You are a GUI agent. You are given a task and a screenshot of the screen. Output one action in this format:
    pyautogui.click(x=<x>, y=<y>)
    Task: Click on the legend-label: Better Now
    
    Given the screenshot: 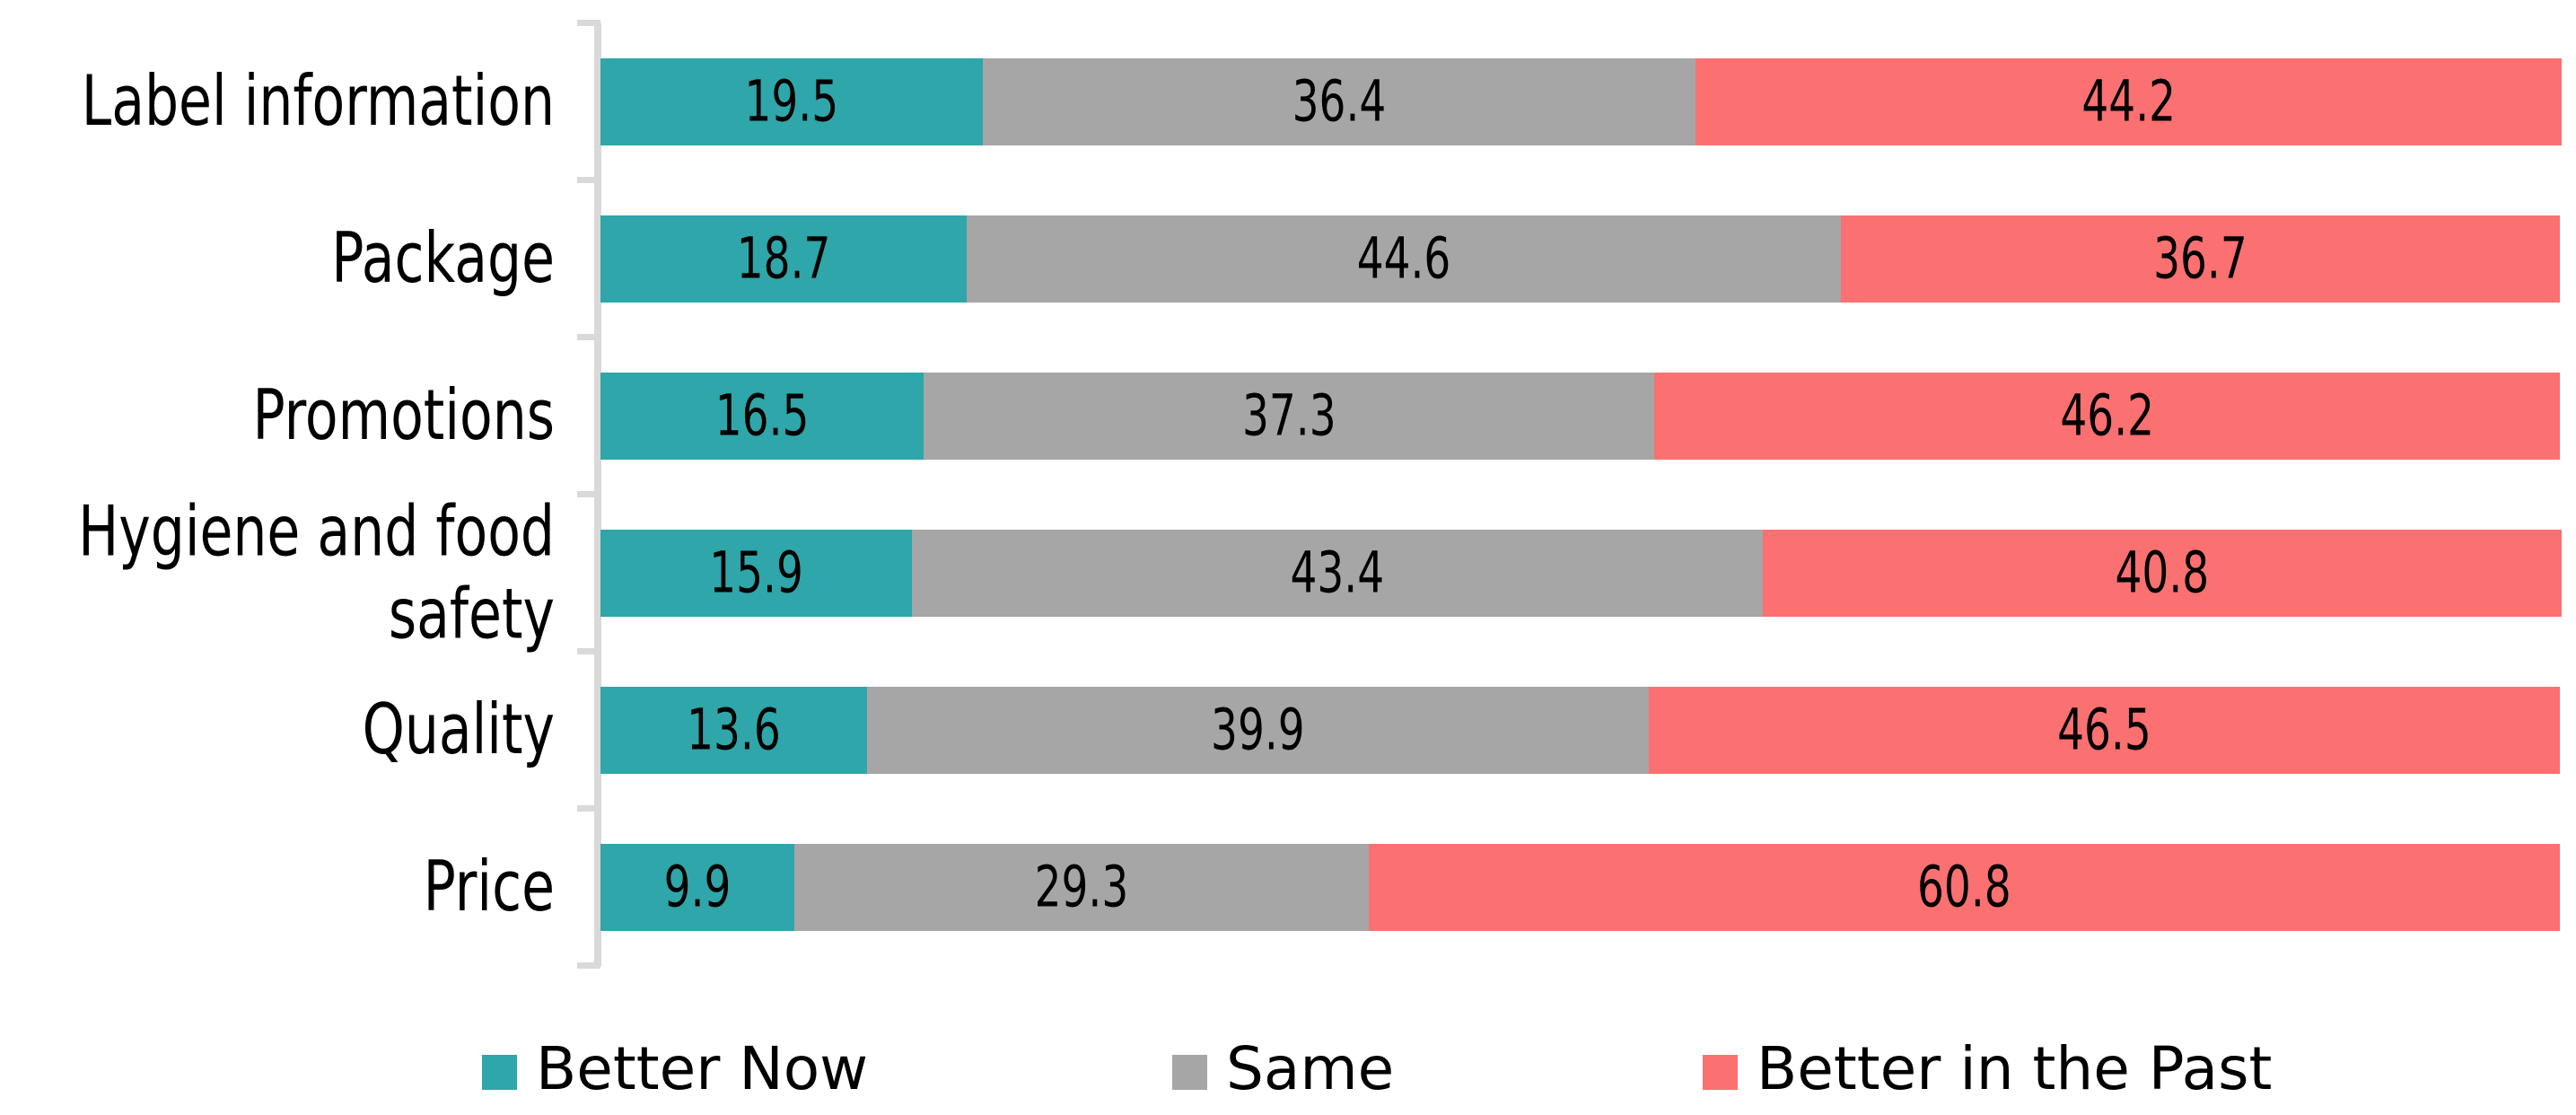 What is the action you would take?
    pyautogui.click(x=702, y=1068)
    